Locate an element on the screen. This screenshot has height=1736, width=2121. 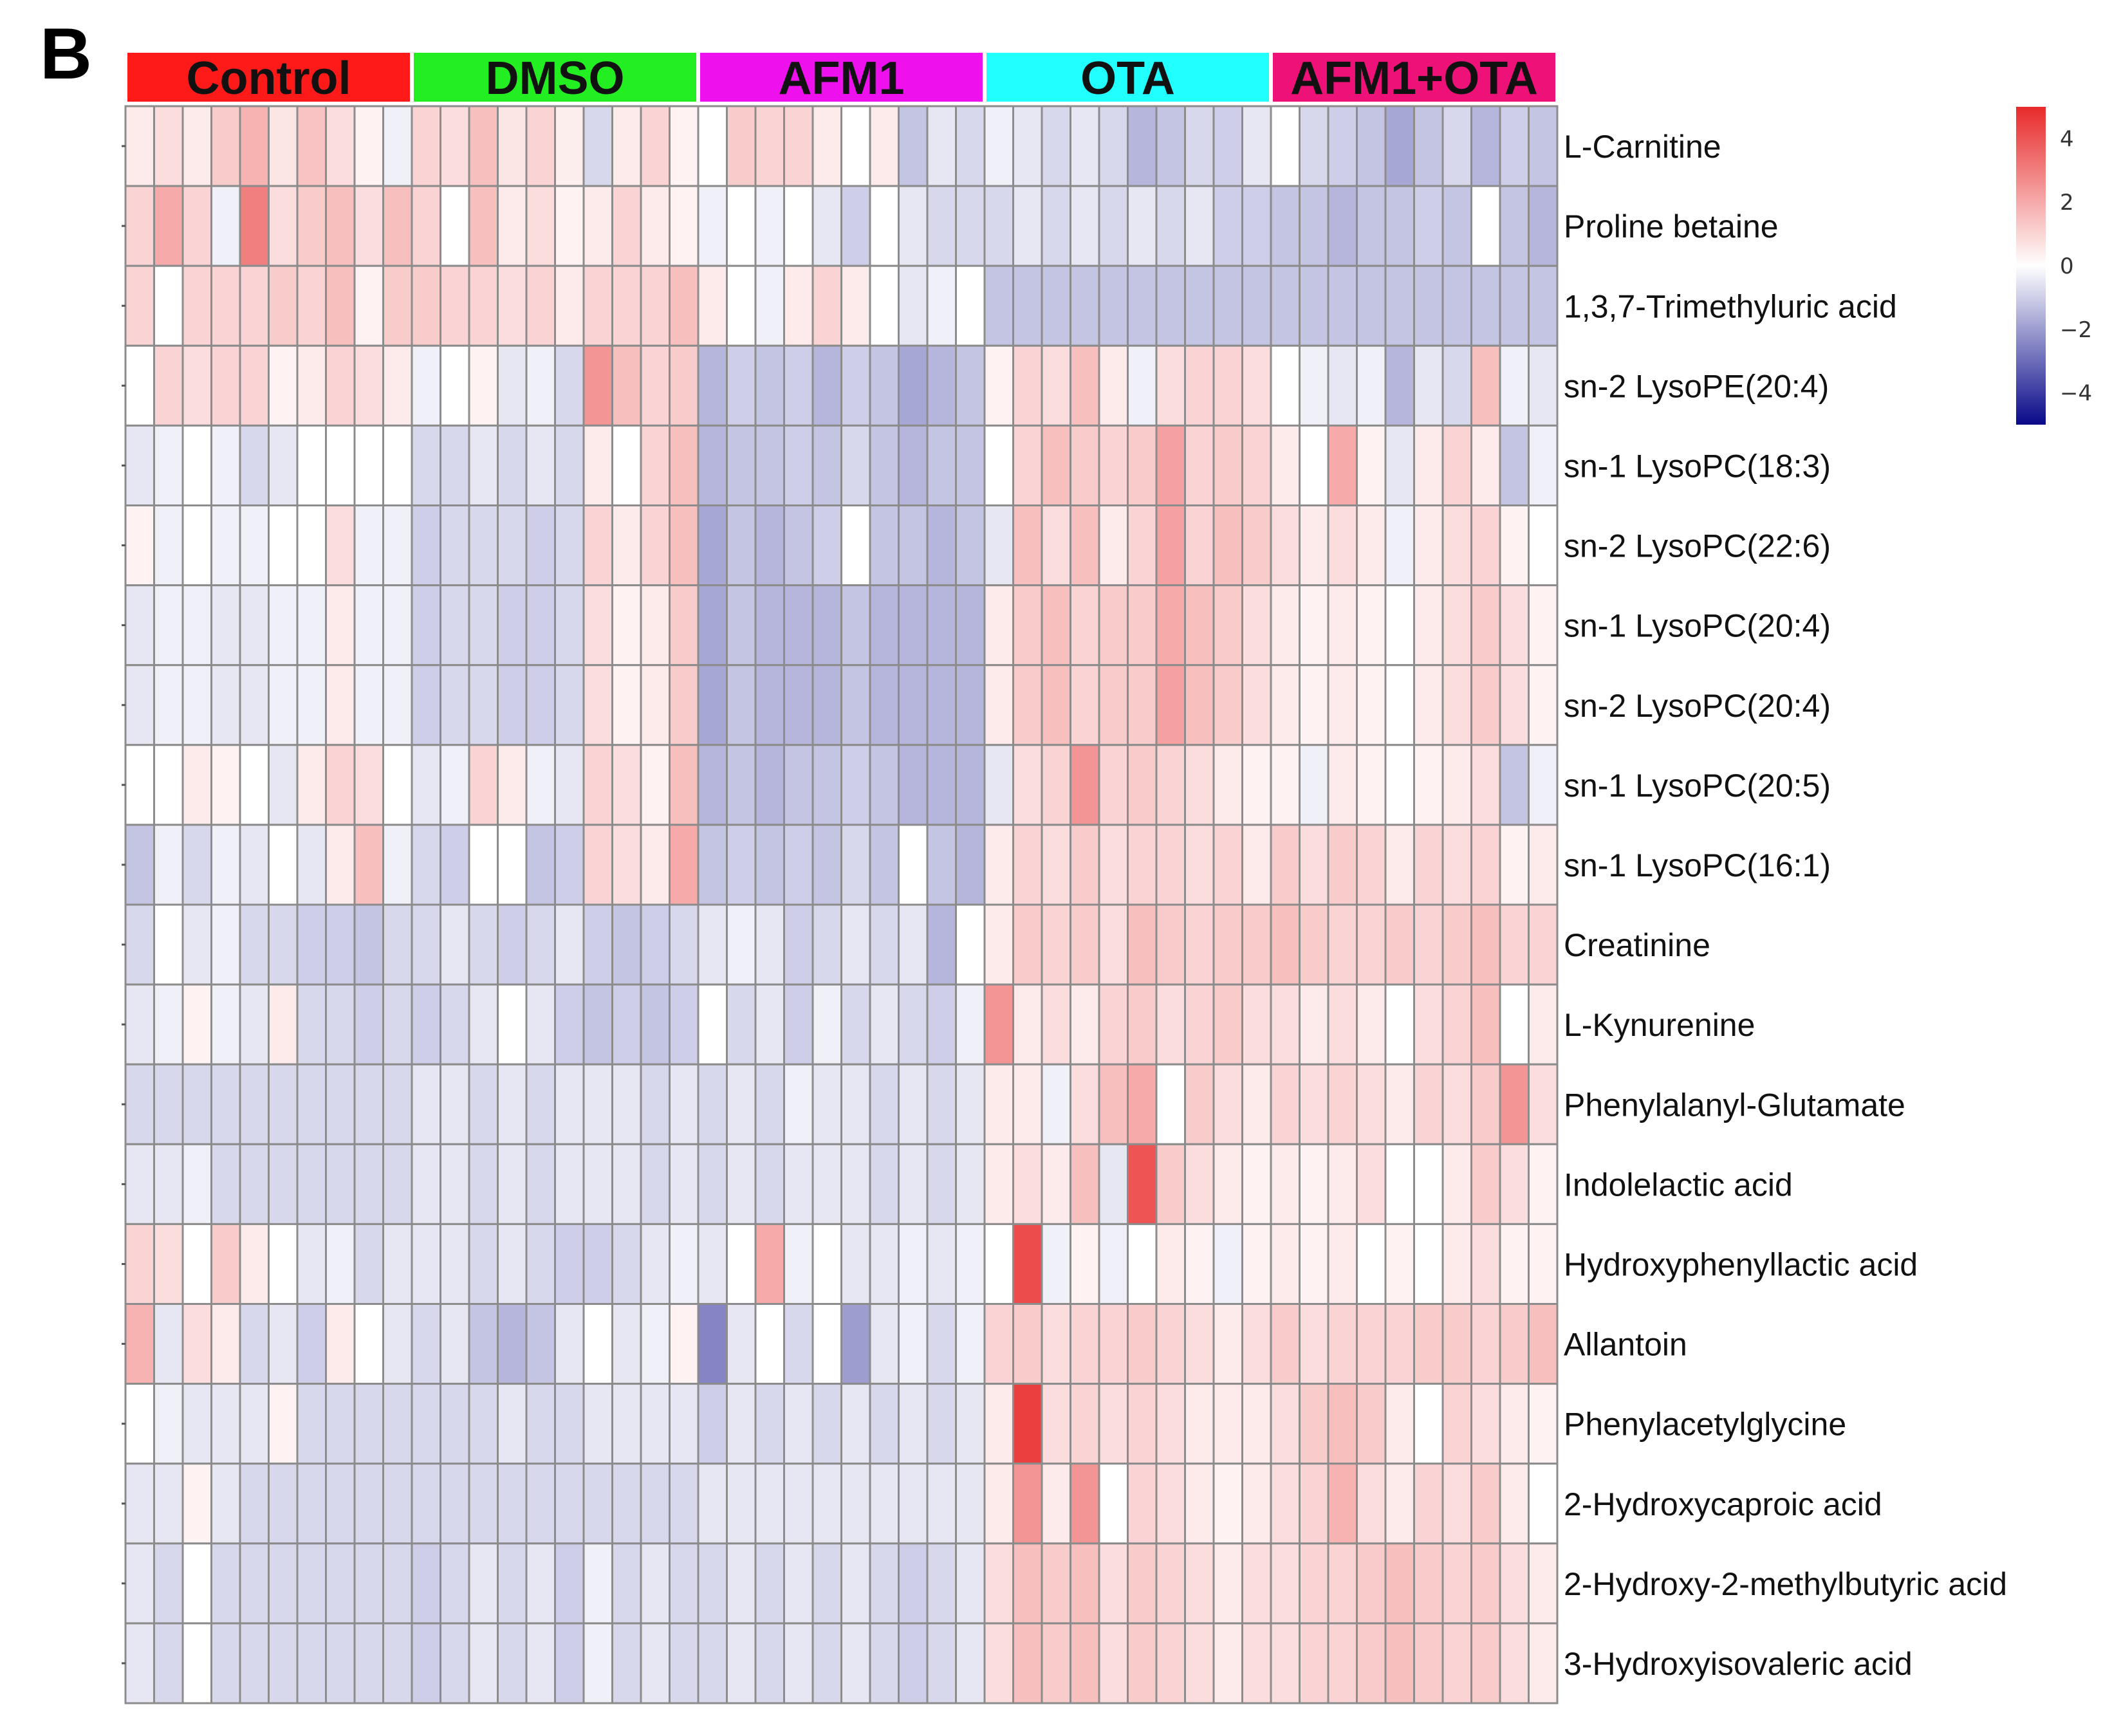
row-label: sn-1 LysoPC(20:5) is located at coordinates (1698, 786).